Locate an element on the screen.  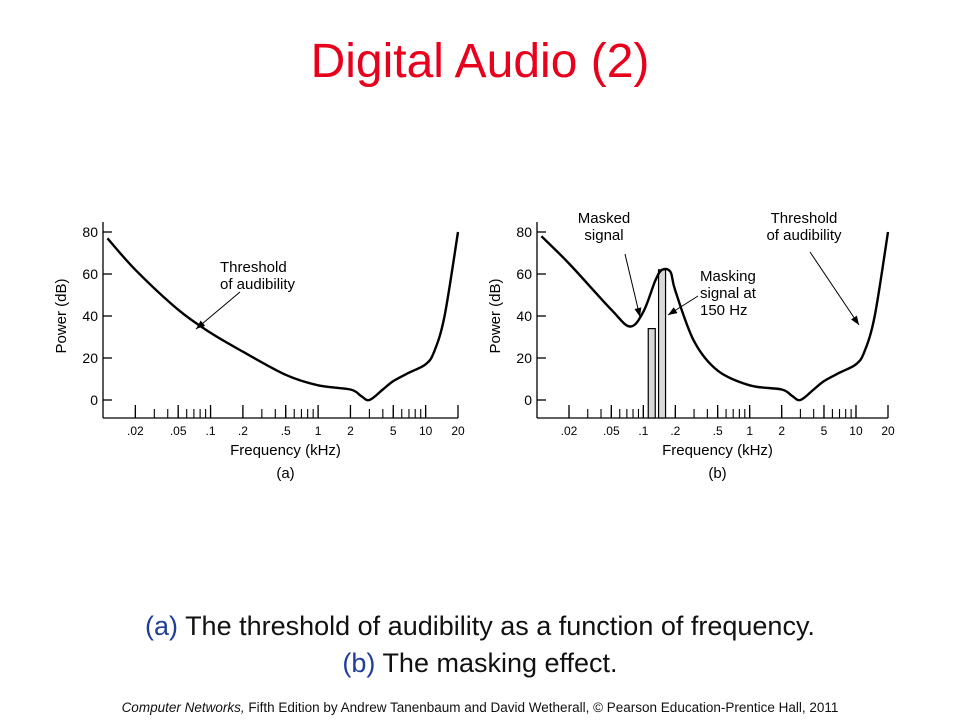
caption-line-2: (b) The masking effect. is located at coordinates (480, 663).